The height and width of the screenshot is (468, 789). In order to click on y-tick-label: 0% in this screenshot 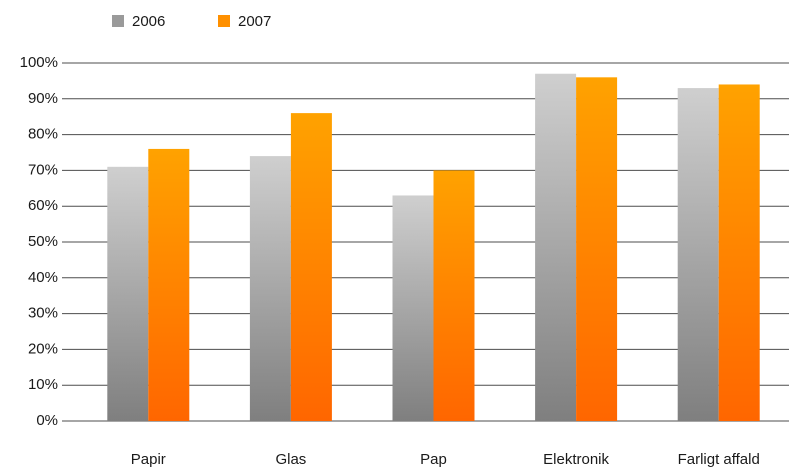, I will do `click(47, 420)`.